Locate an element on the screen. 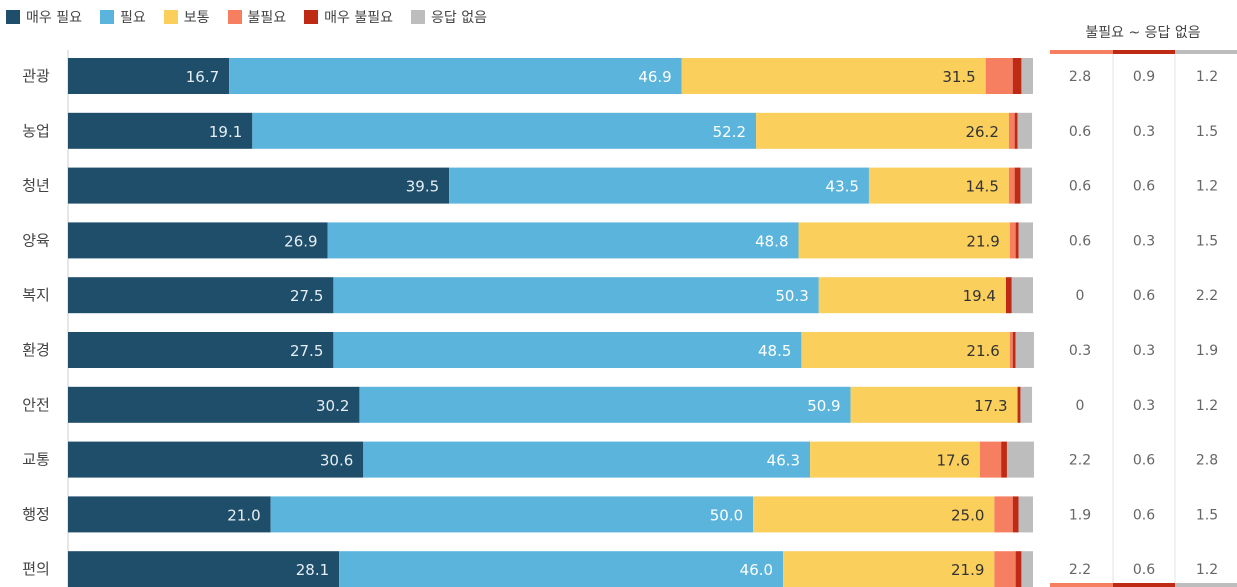 The image size is (1237, 587). category-label: 안전 is located at coordinates (36, 405).